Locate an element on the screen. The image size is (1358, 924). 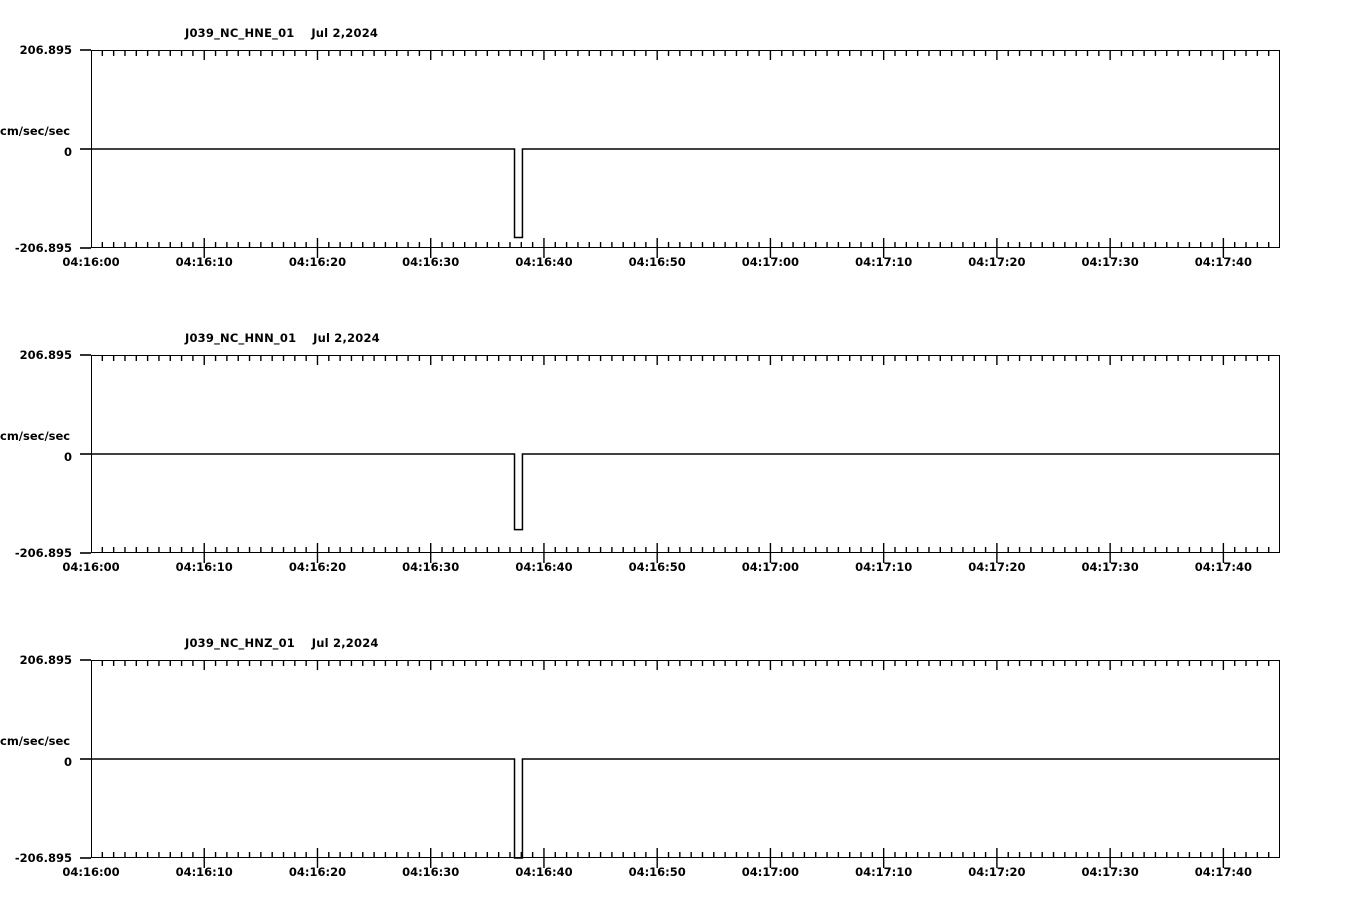
panel-title: J039_NC_HNE_01 Jul 2,2024 is located at coordinates (282, 33).